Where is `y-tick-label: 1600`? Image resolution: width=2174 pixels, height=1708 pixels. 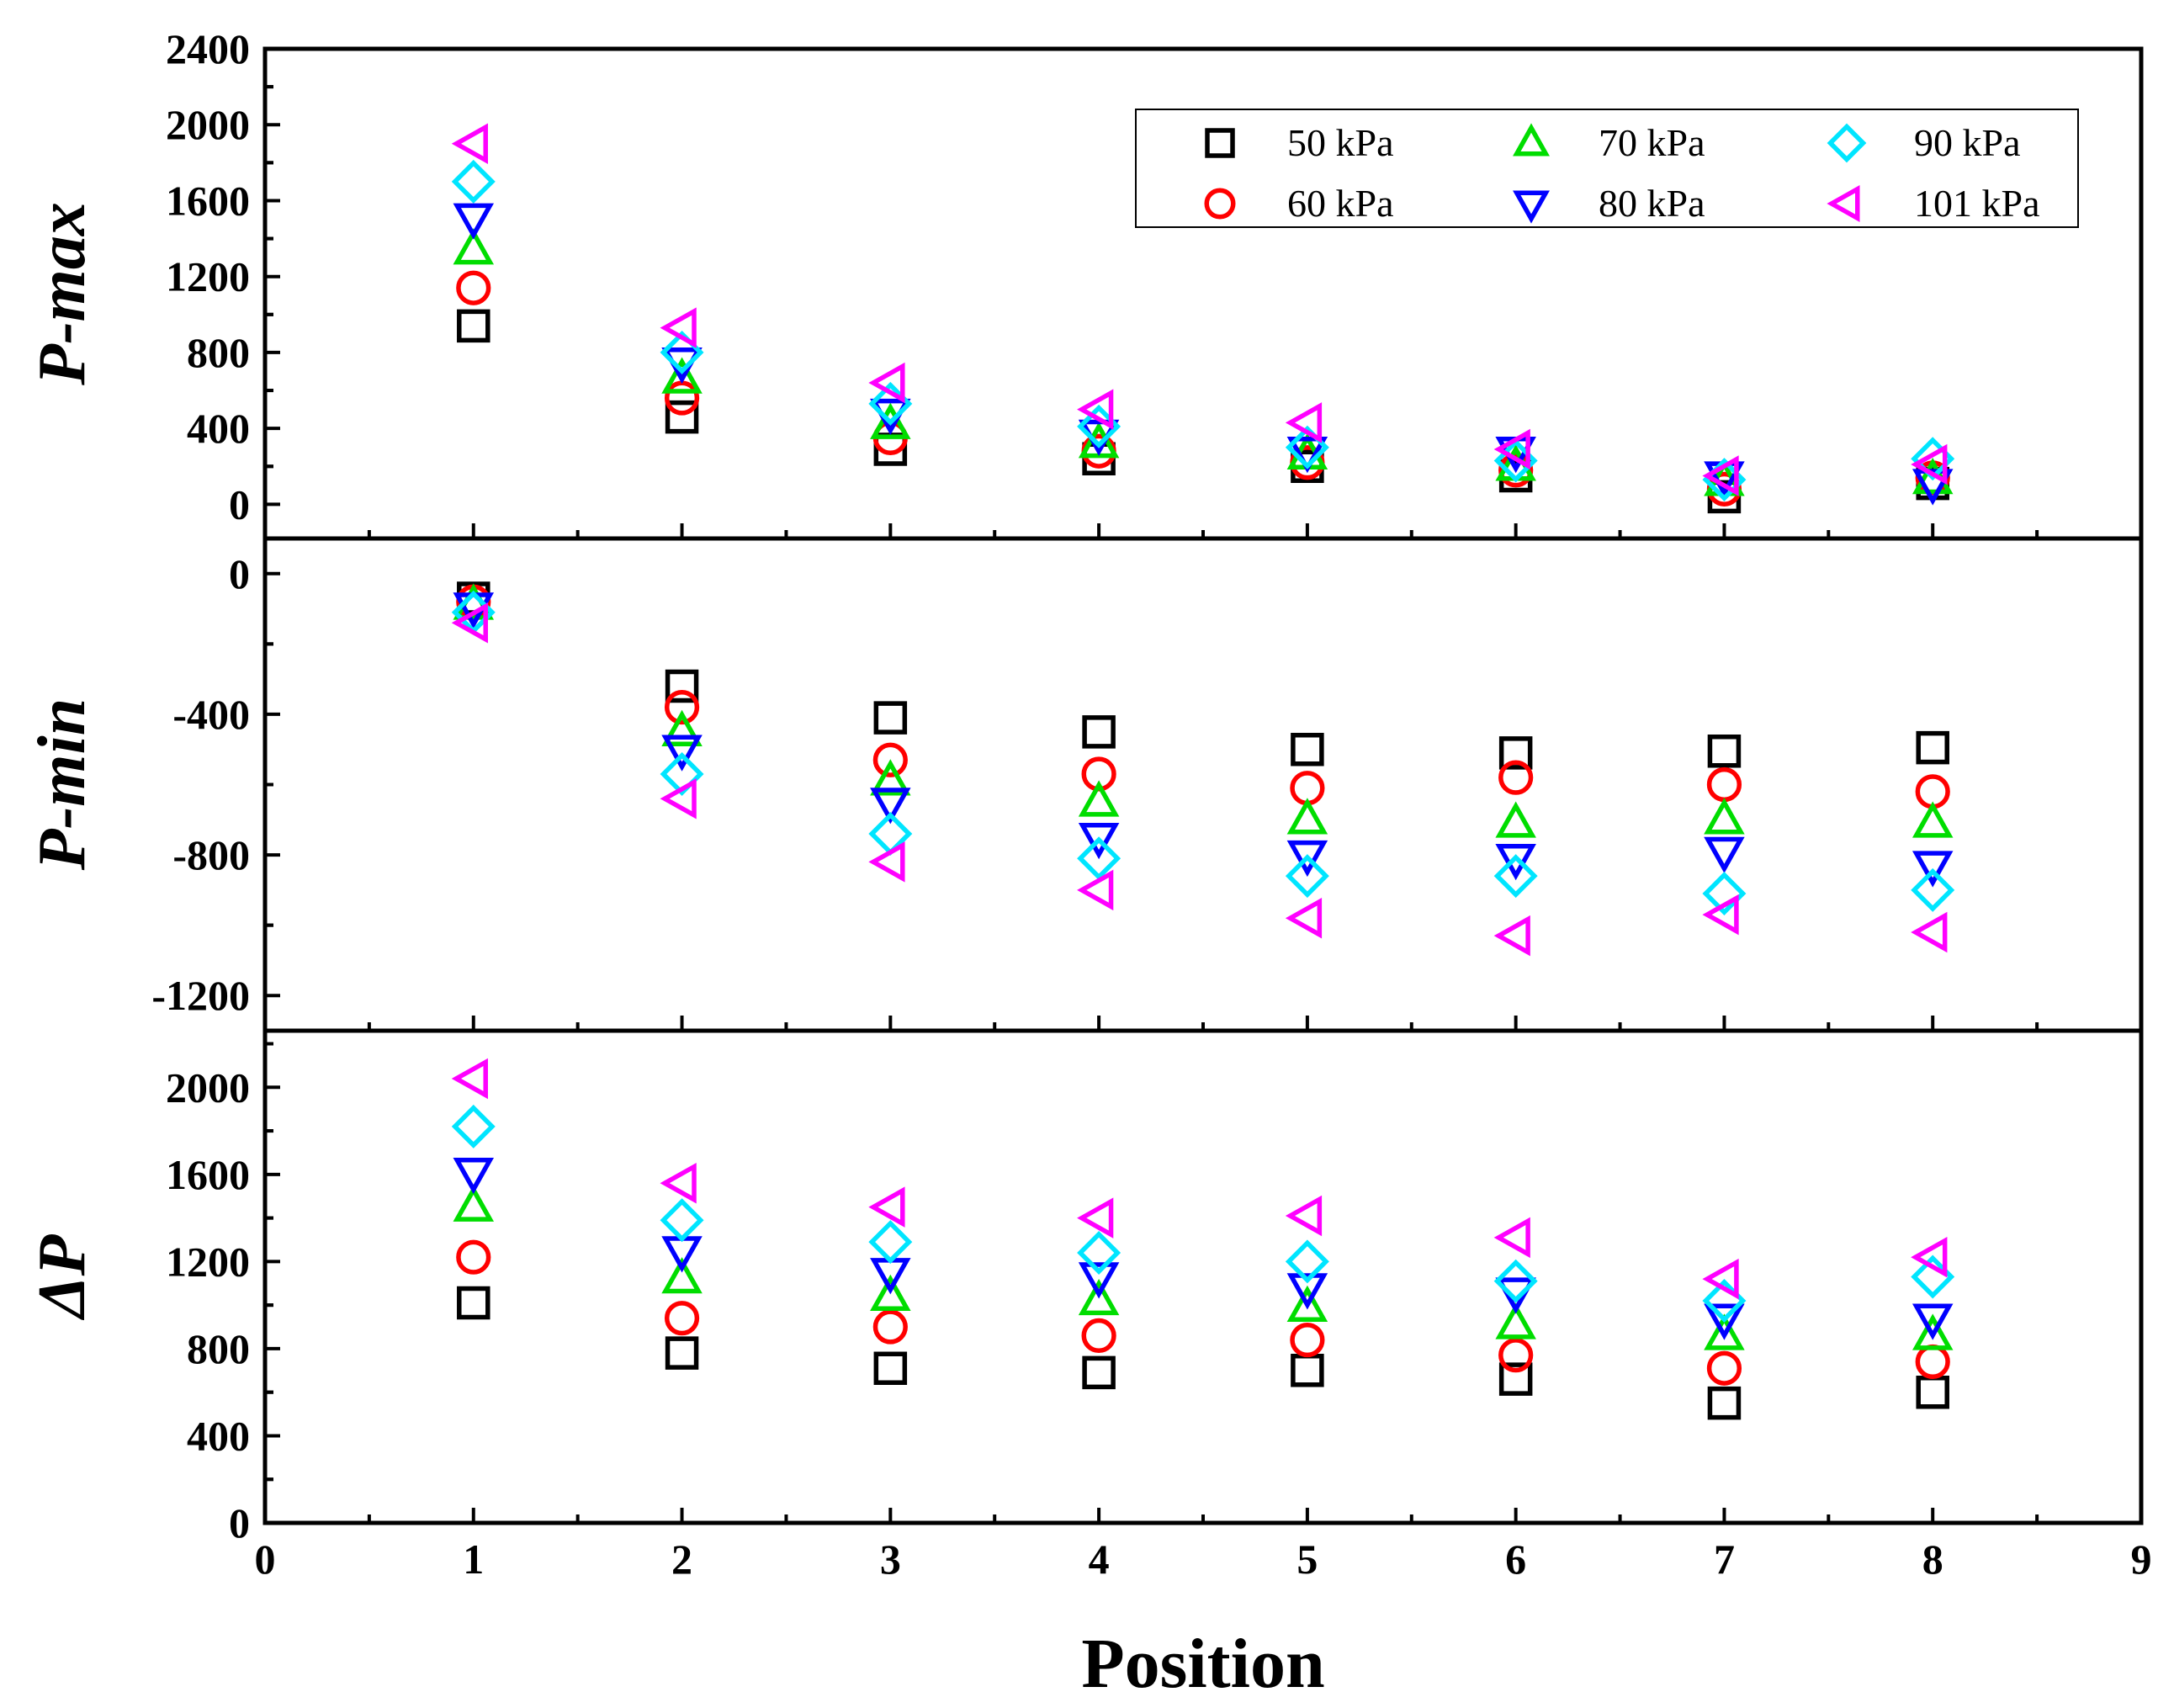
y-tick-label: 1600 is located at coordinates (208, 201).